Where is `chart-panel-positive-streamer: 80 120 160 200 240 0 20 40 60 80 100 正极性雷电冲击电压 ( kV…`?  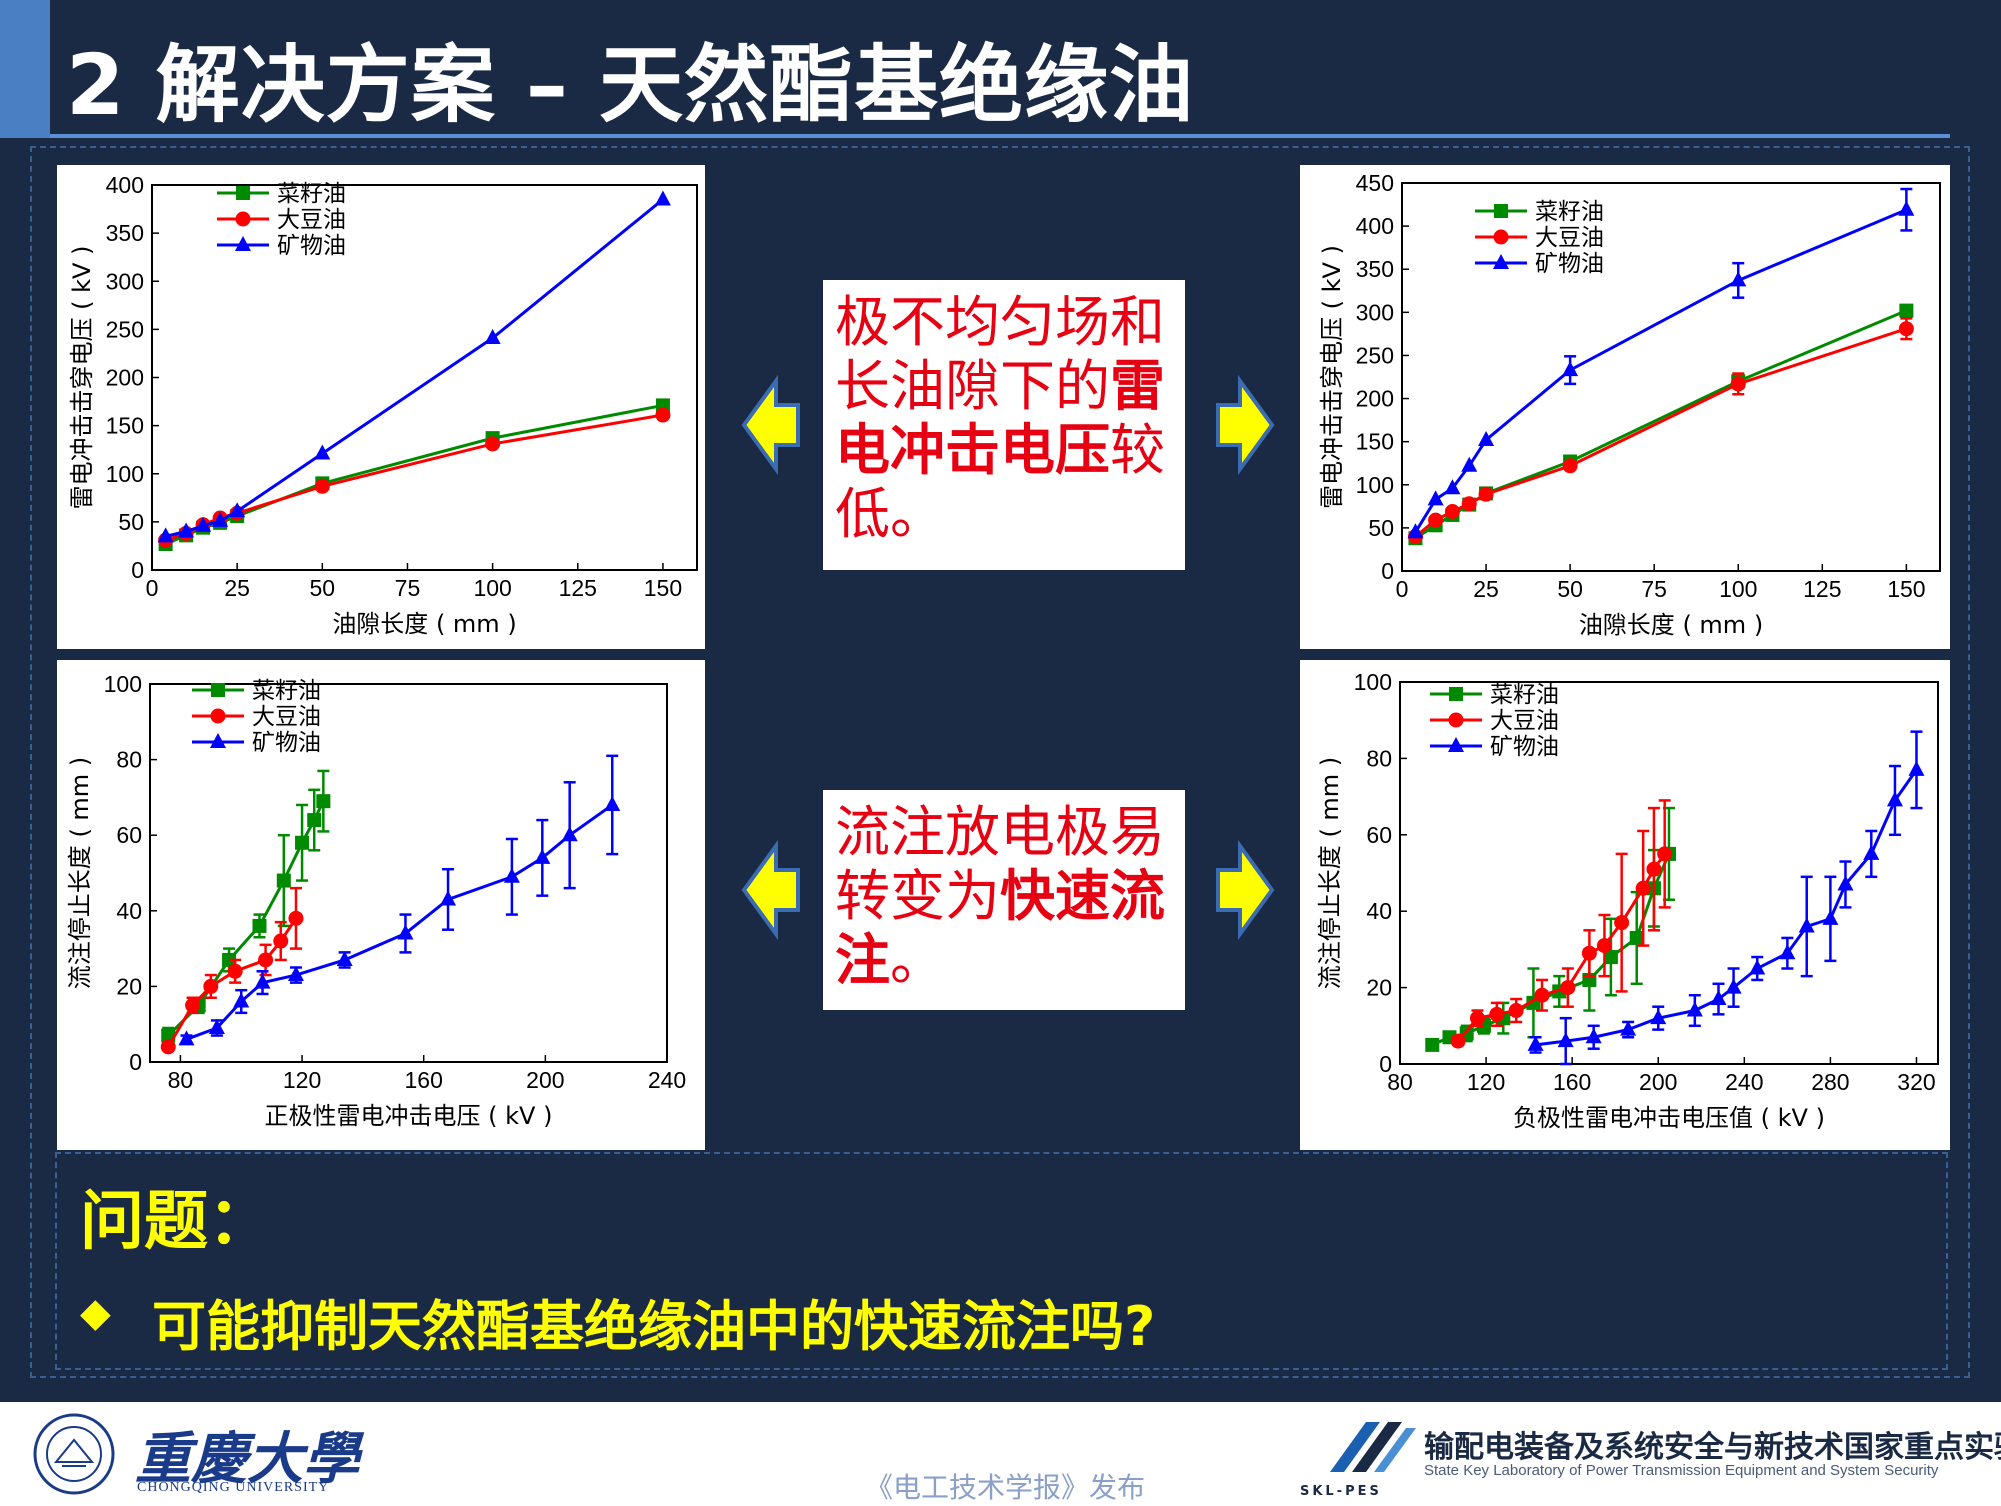 chart-panel-positive-streamer: 80 120 160 200 240 0 20 40 60 80 100 正极性雷电冲击电压 ( kV… is located at coordinates (381, 905).